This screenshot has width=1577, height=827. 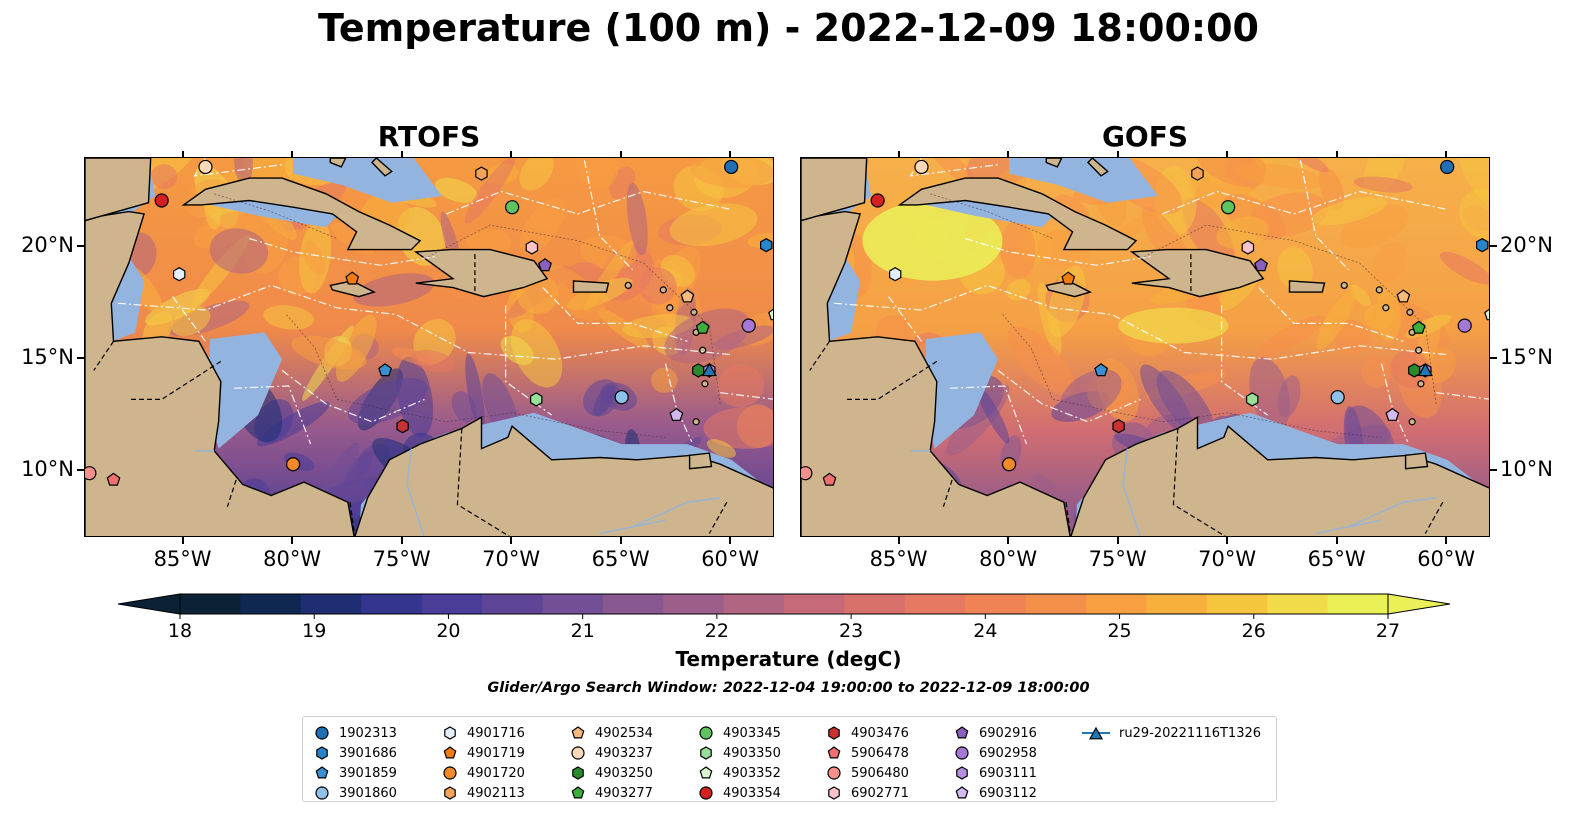 I want to click on legend-entry: ru29-20221116T1326, so click(x=1171, y=733).